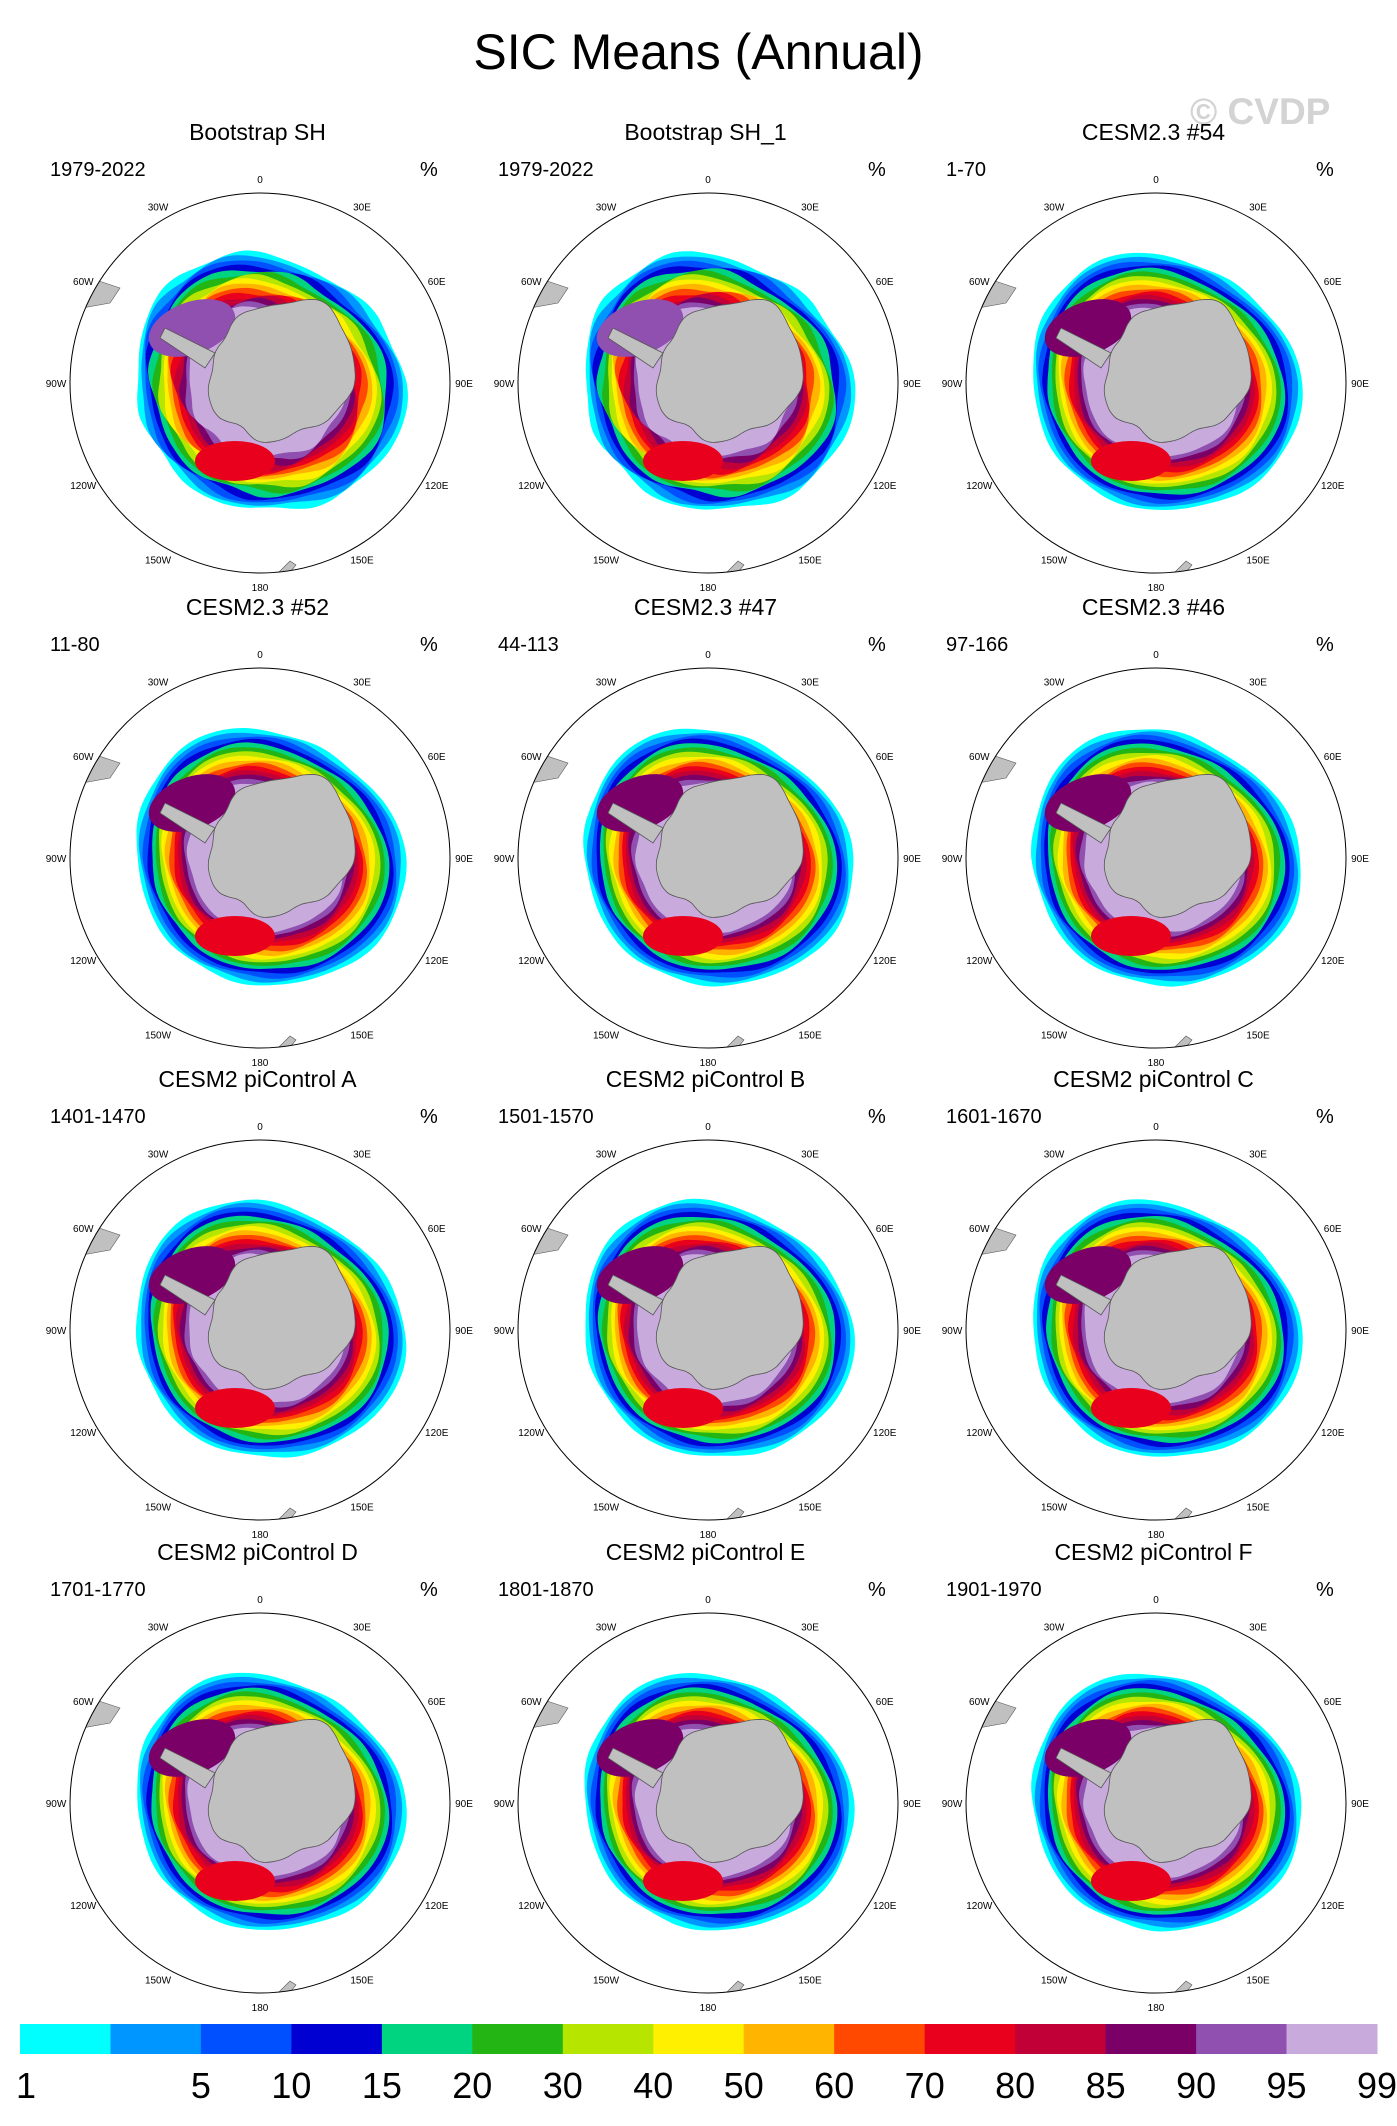 This screenshot has height=2126, width=1397. Describe the element at coordinates (744, 2085) in the screenshot. I see `colorbar-level-label: 50` at that location.